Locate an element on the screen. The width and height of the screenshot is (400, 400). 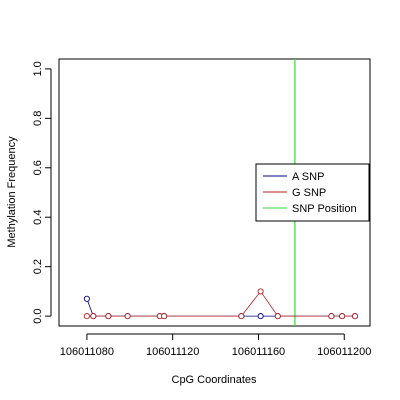
series-line-g-snp is located at coordinates (220, 303).